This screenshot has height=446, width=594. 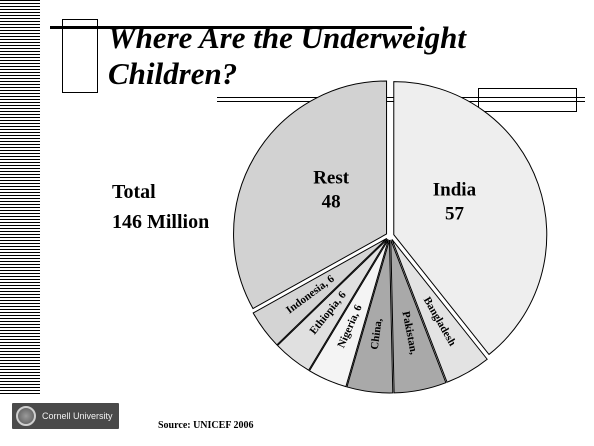 What do you see at coordinates (527, 100) in the screenshot?
I see `decorative-box-right` at bounding box center [527, 100].